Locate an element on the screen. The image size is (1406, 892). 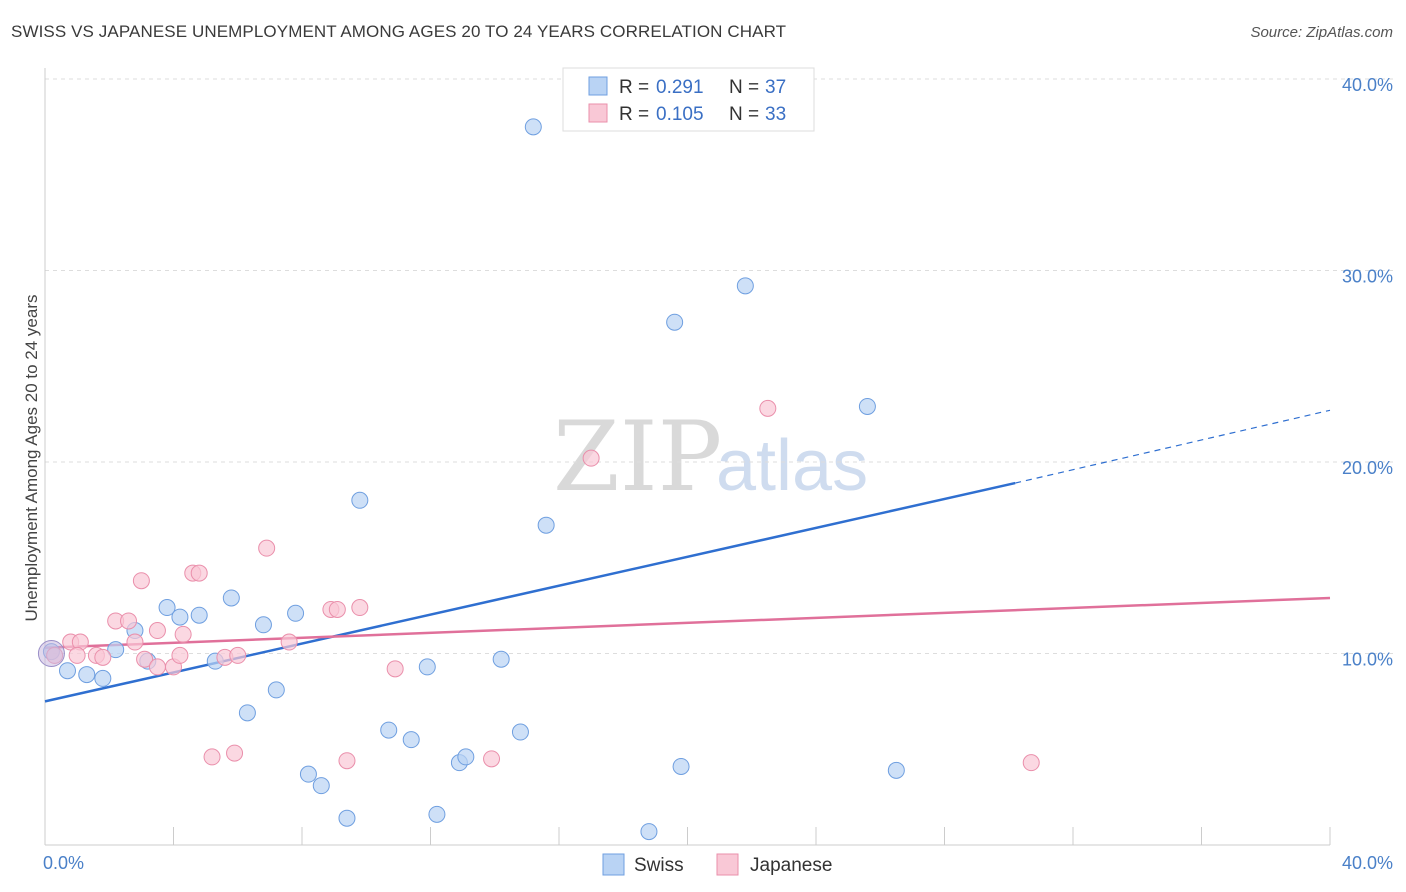
legend-r-label-swiss: R = is located at coordinates (634, 87).